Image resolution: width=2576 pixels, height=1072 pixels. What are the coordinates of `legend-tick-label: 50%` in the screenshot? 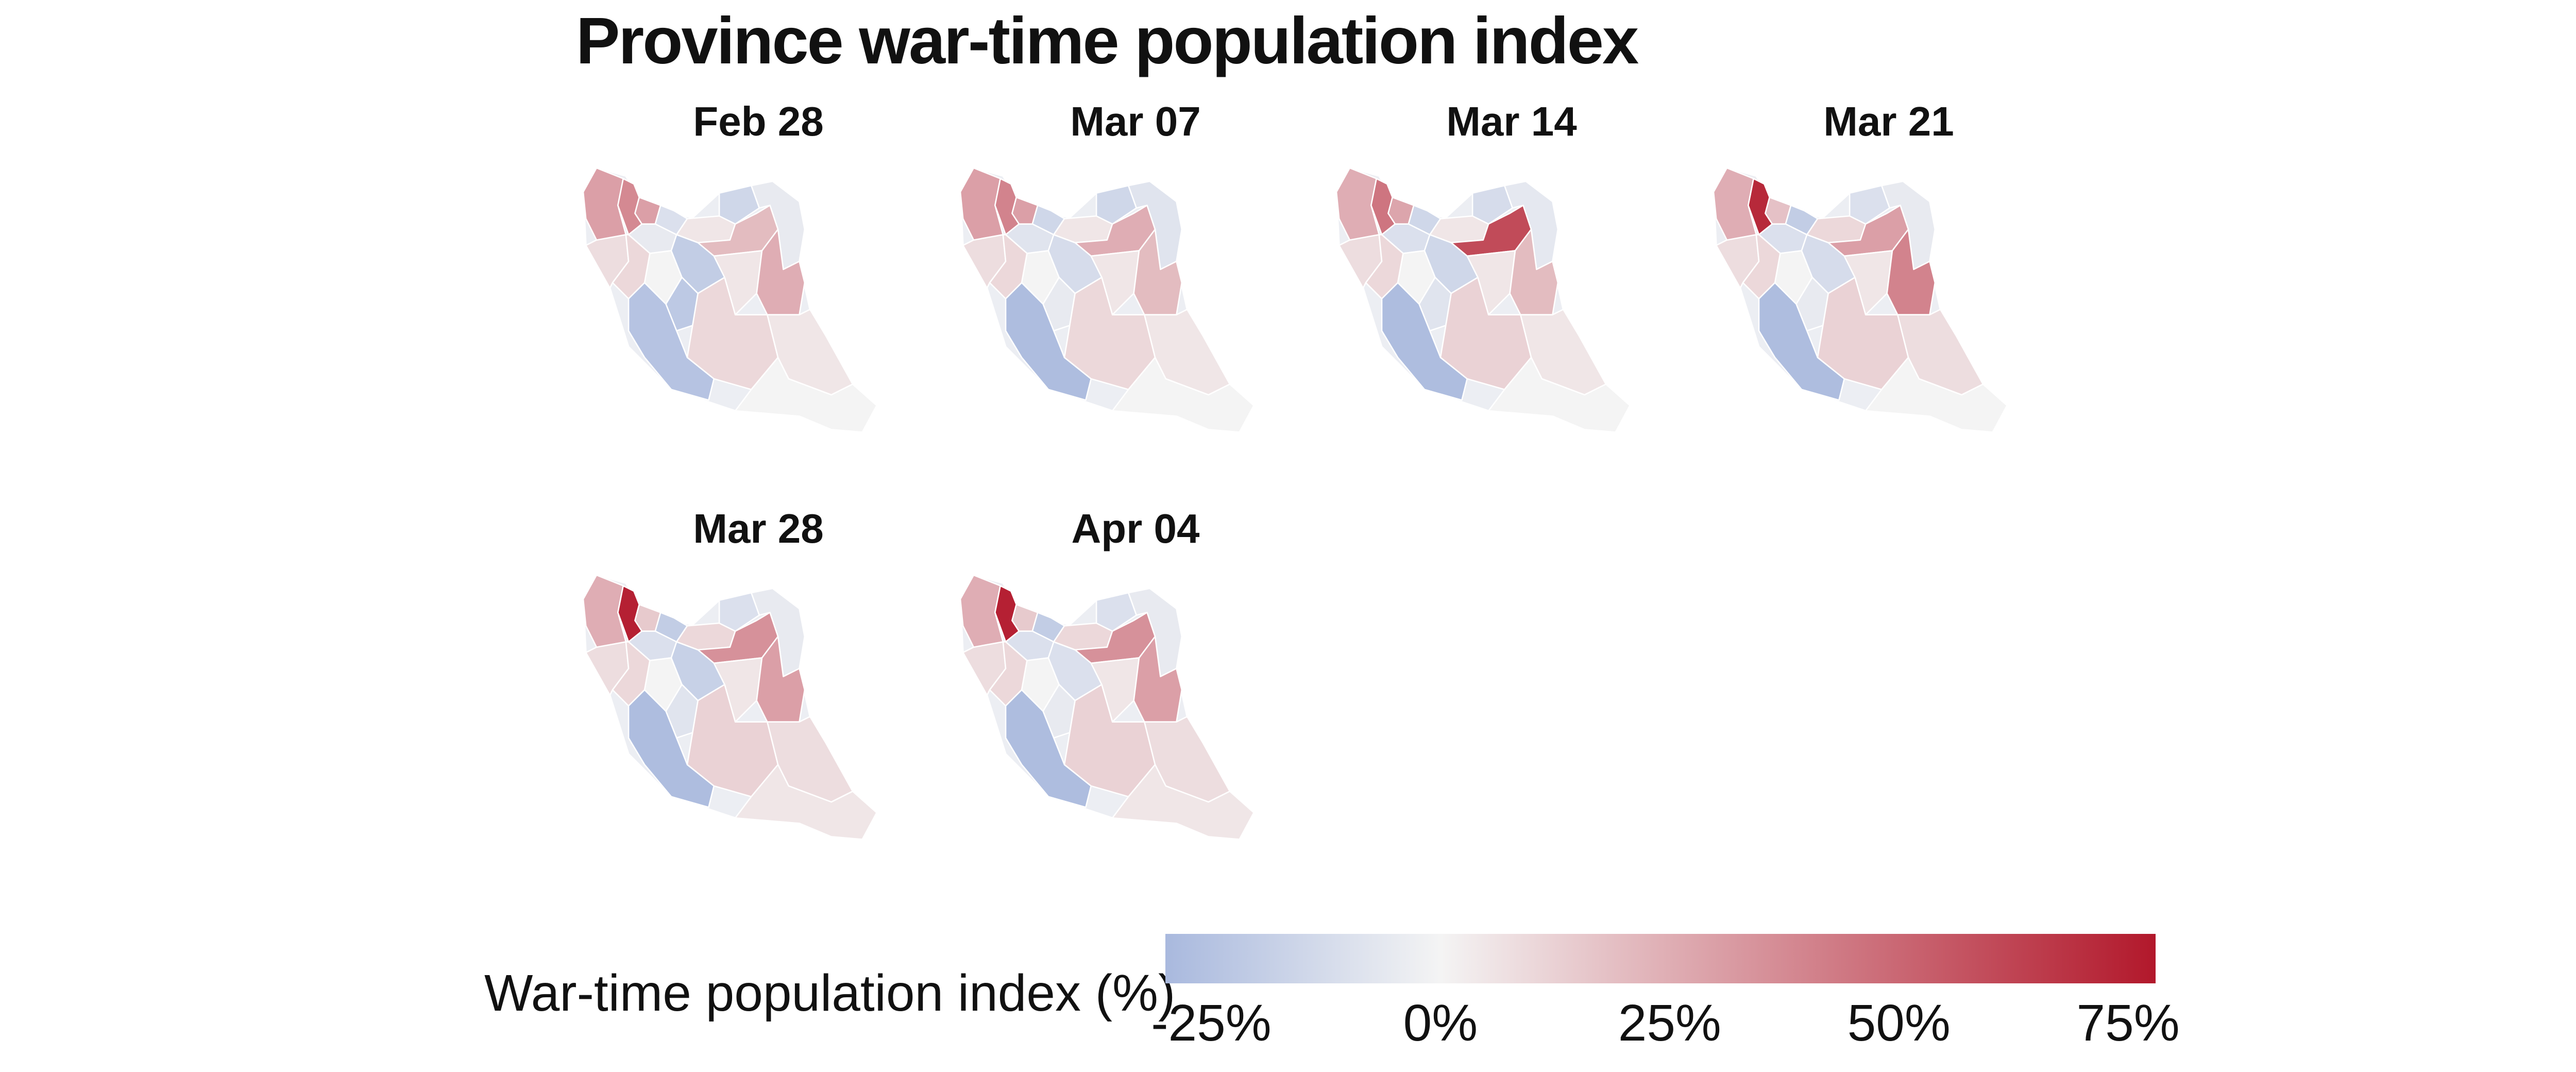 It's located at (1899, 1023).